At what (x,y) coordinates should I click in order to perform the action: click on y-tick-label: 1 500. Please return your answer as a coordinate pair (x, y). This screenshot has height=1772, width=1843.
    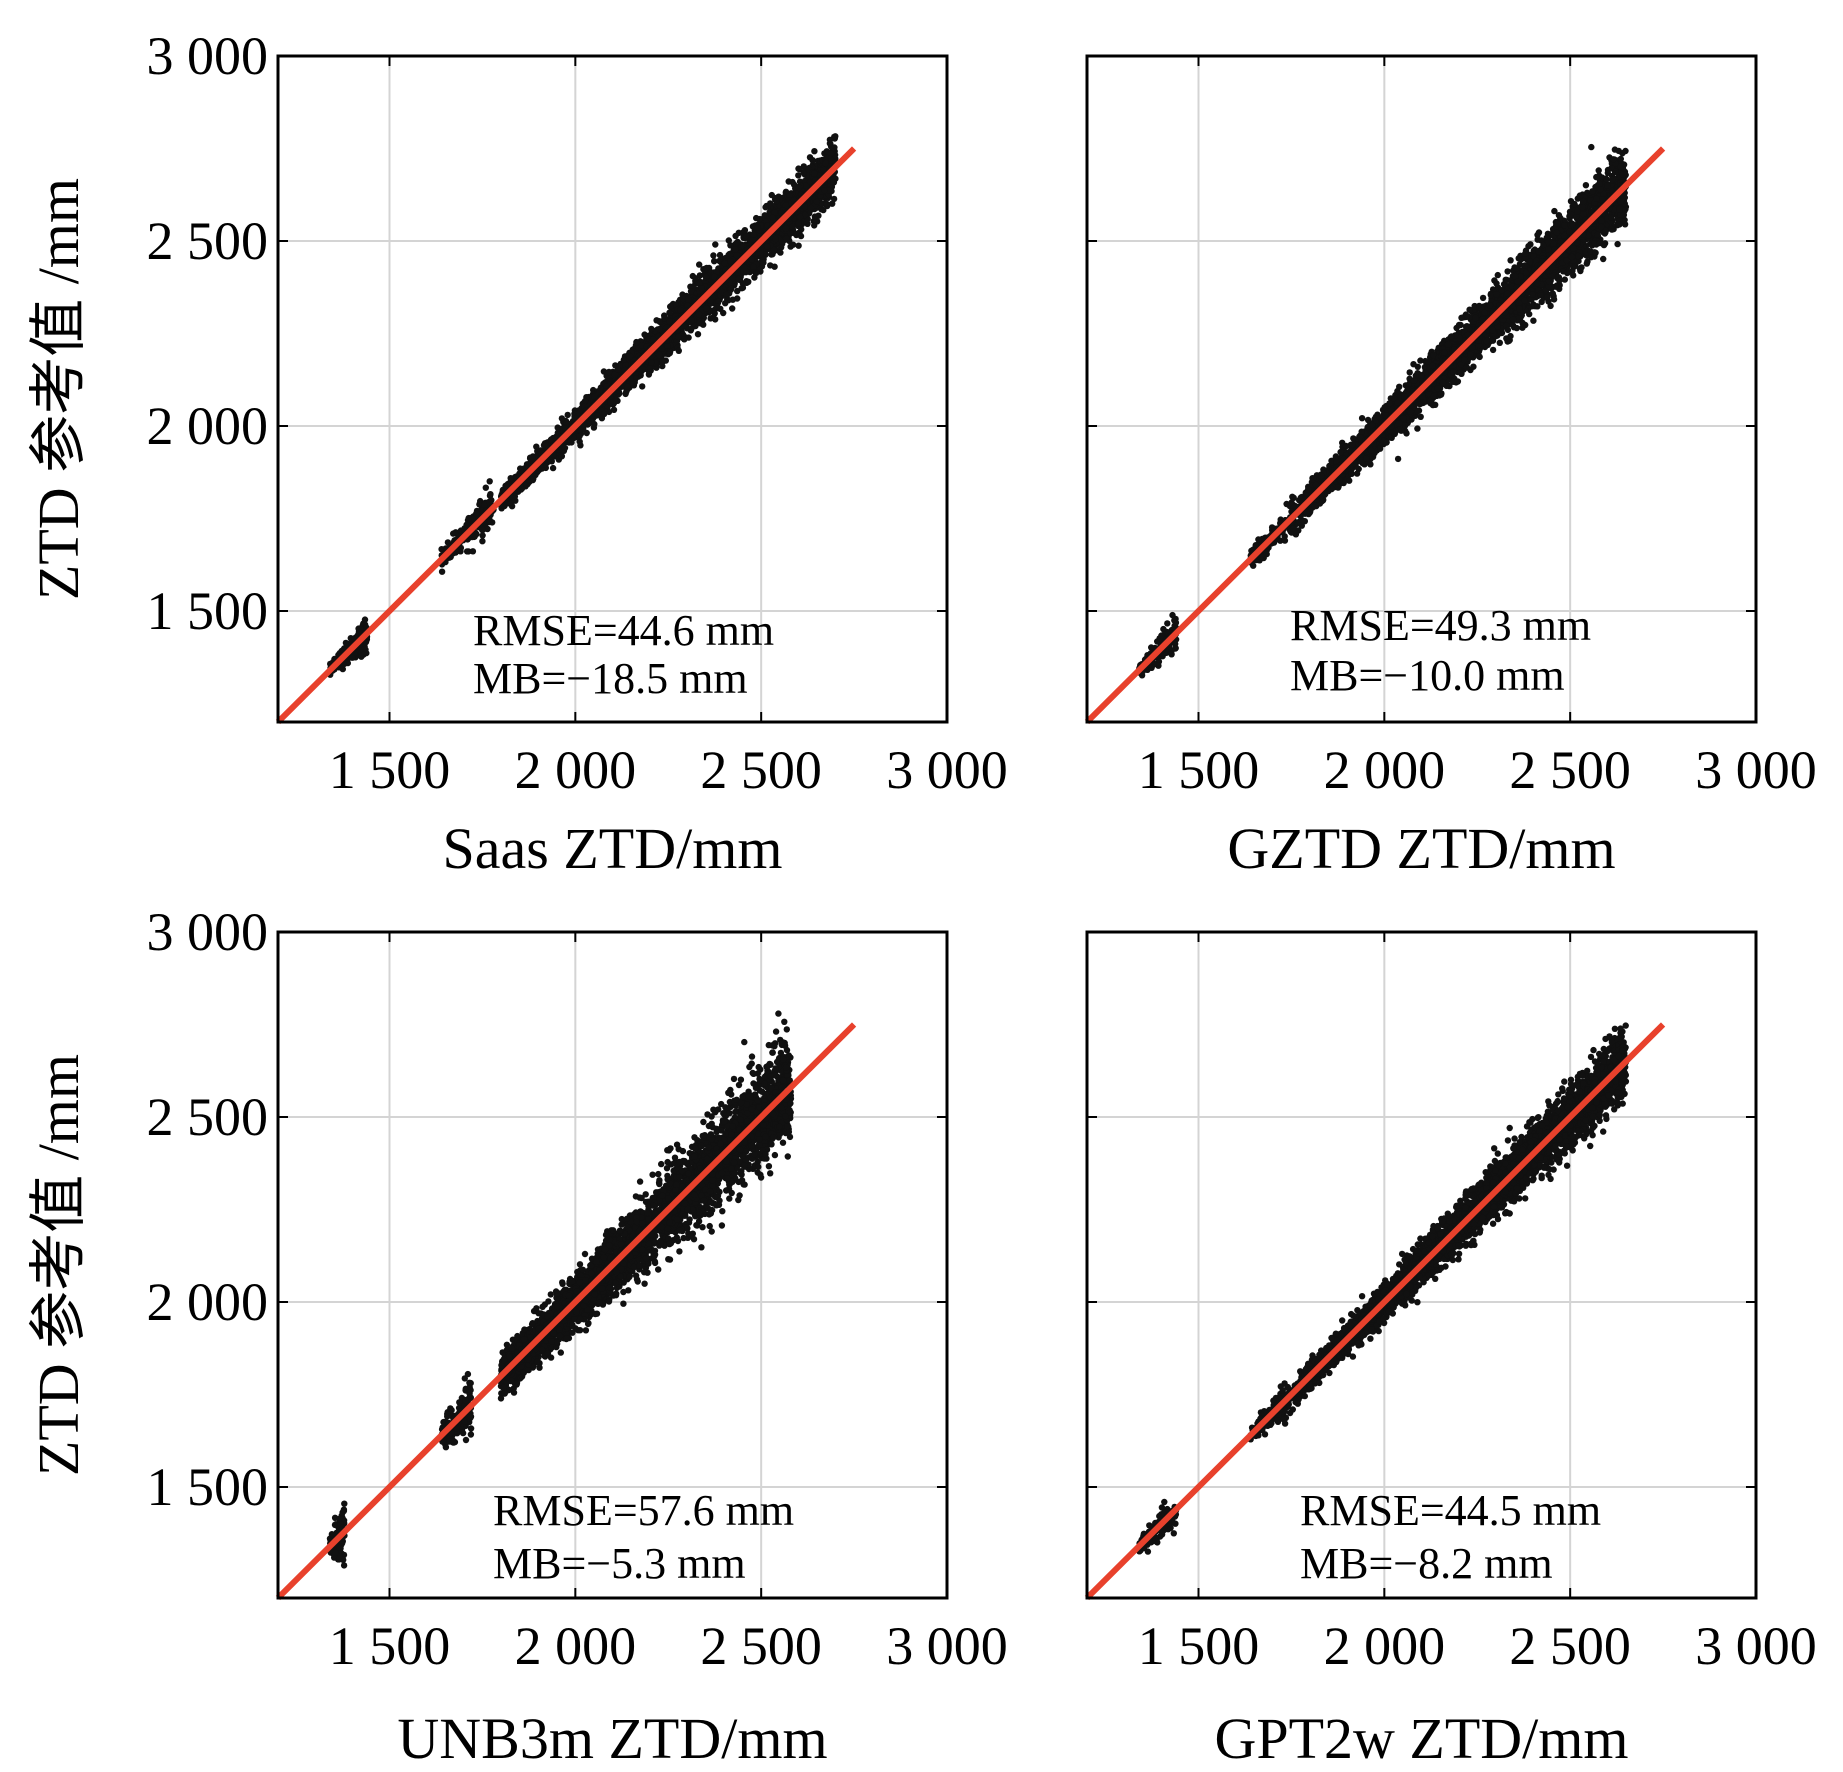
    Looking at the image, I should click on (208, 611).